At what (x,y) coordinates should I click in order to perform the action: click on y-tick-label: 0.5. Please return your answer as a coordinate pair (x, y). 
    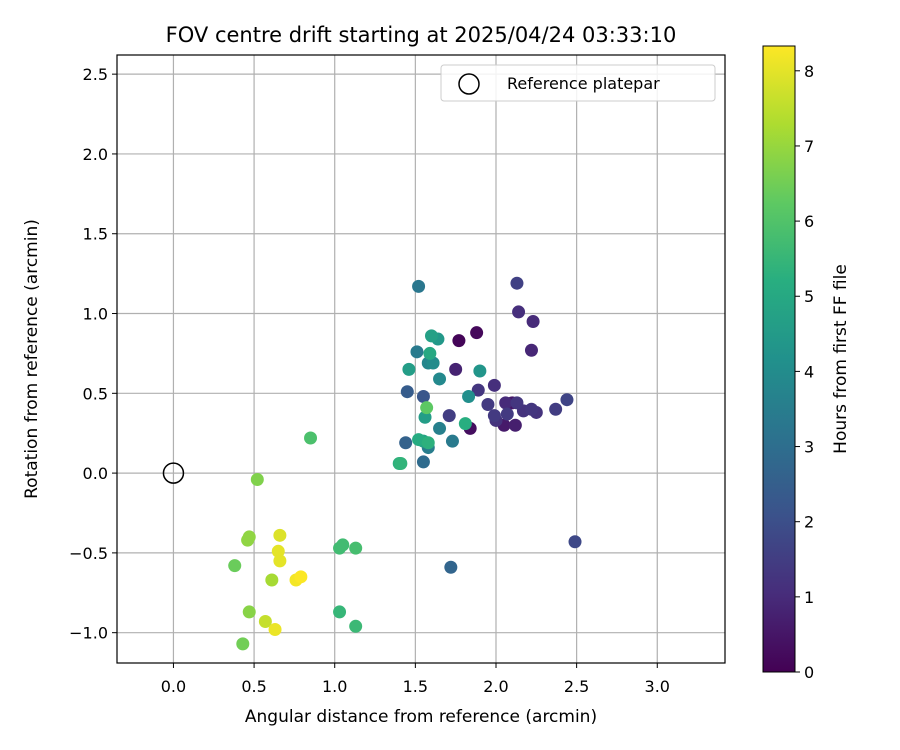
    Looking at the image, I should click on (95, 393).